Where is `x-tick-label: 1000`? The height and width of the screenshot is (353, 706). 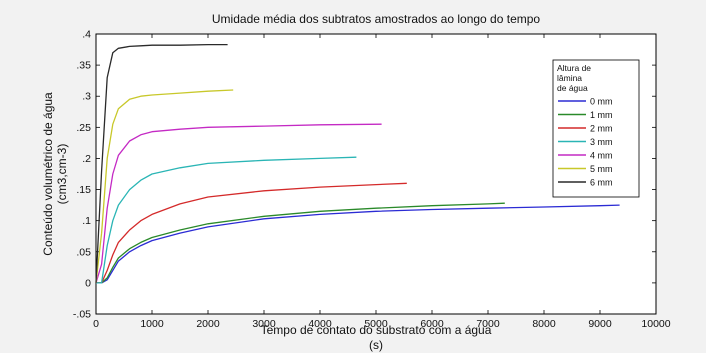
x-tick-label: 1000 is located at coordinates (152, 324).